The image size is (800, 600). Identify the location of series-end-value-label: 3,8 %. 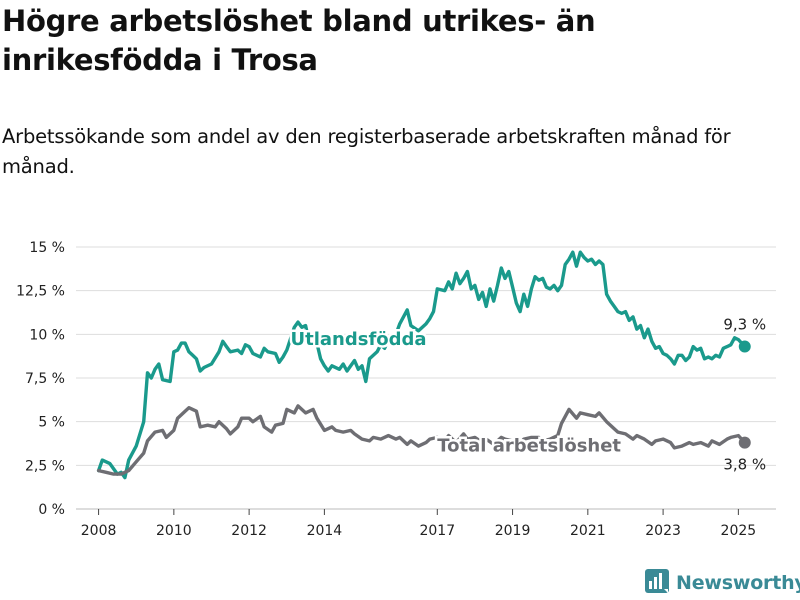
(744, 465).